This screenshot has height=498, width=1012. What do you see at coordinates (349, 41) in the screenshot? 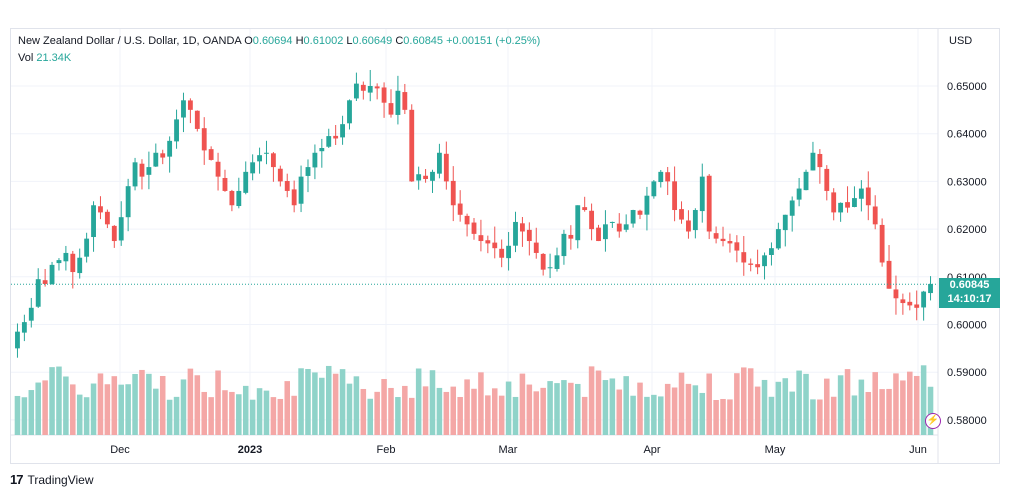
I see `low-label: L` at bounding box center [349, 41].